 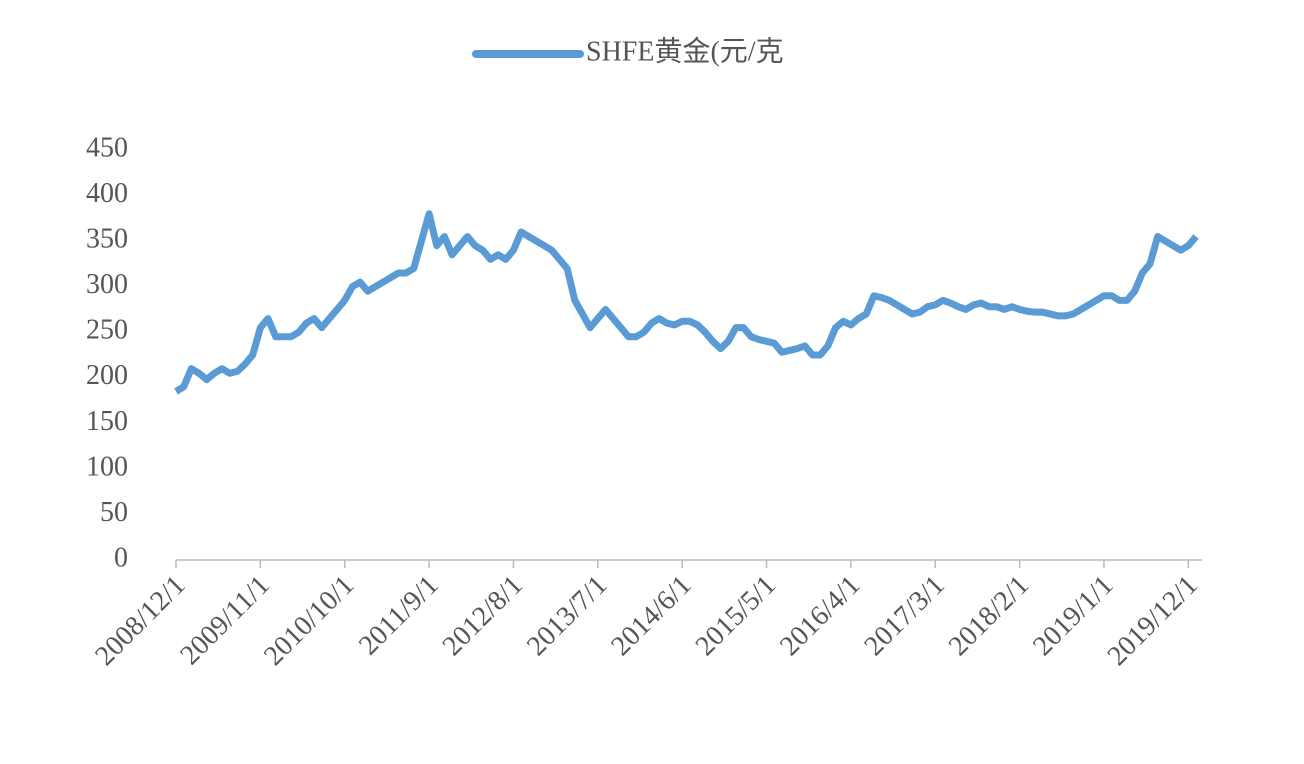 What do you see at coordinates (989, 616) in the screenshot?
I see `x-tick-label: 2018/2/1` at bounding box center [989, 616].